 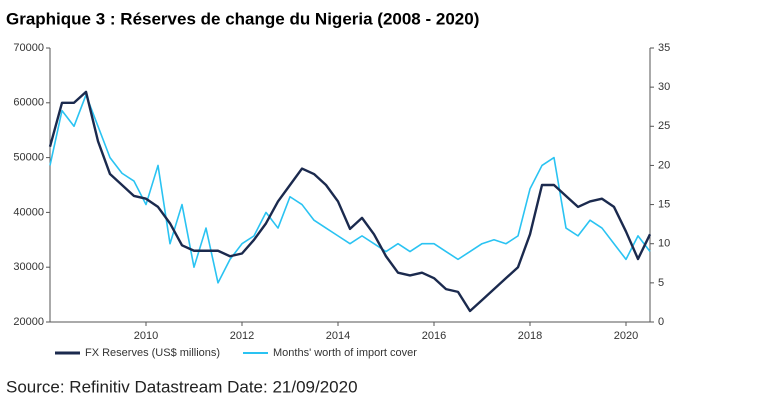 I want to click on y-tick-label: 30000, so click(x=28, y=267).